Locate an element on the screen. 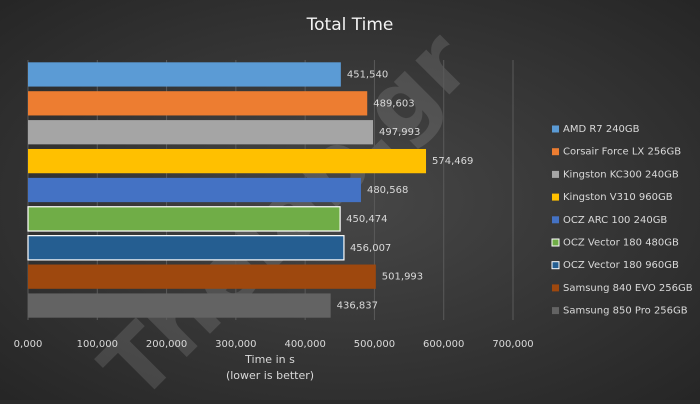 The width and height of the screenshot is (700, 404). x-tick-label: 200,000 is located at coordinates (166, 344).